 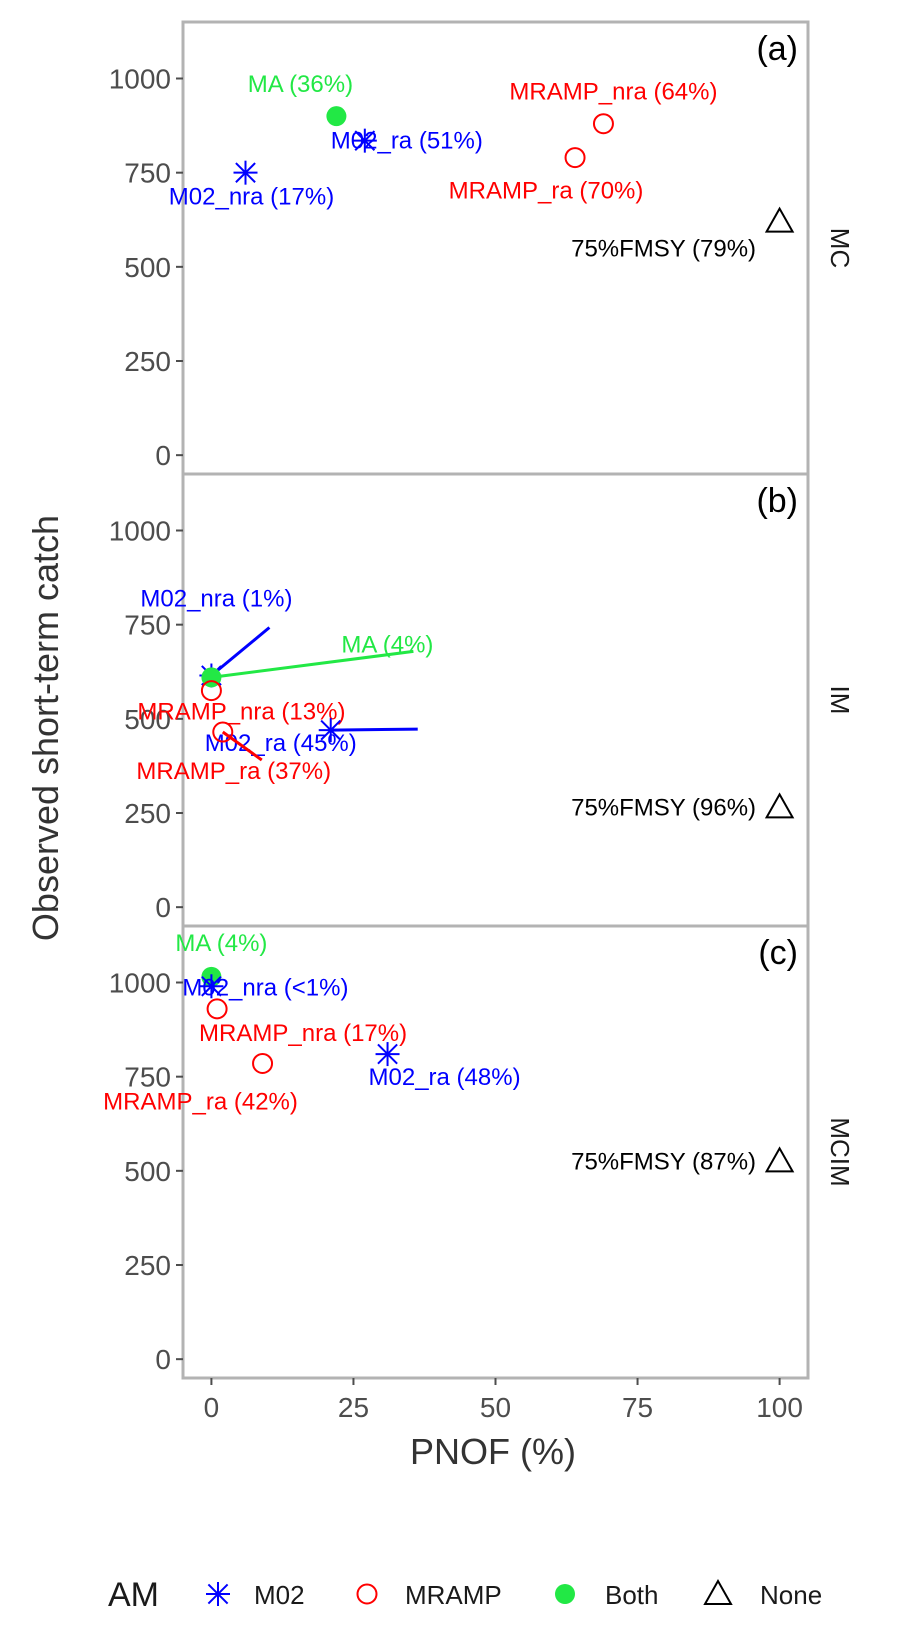 I want to click on point-m02-nra: M02_nra (17%), so click(x=251, y=185).